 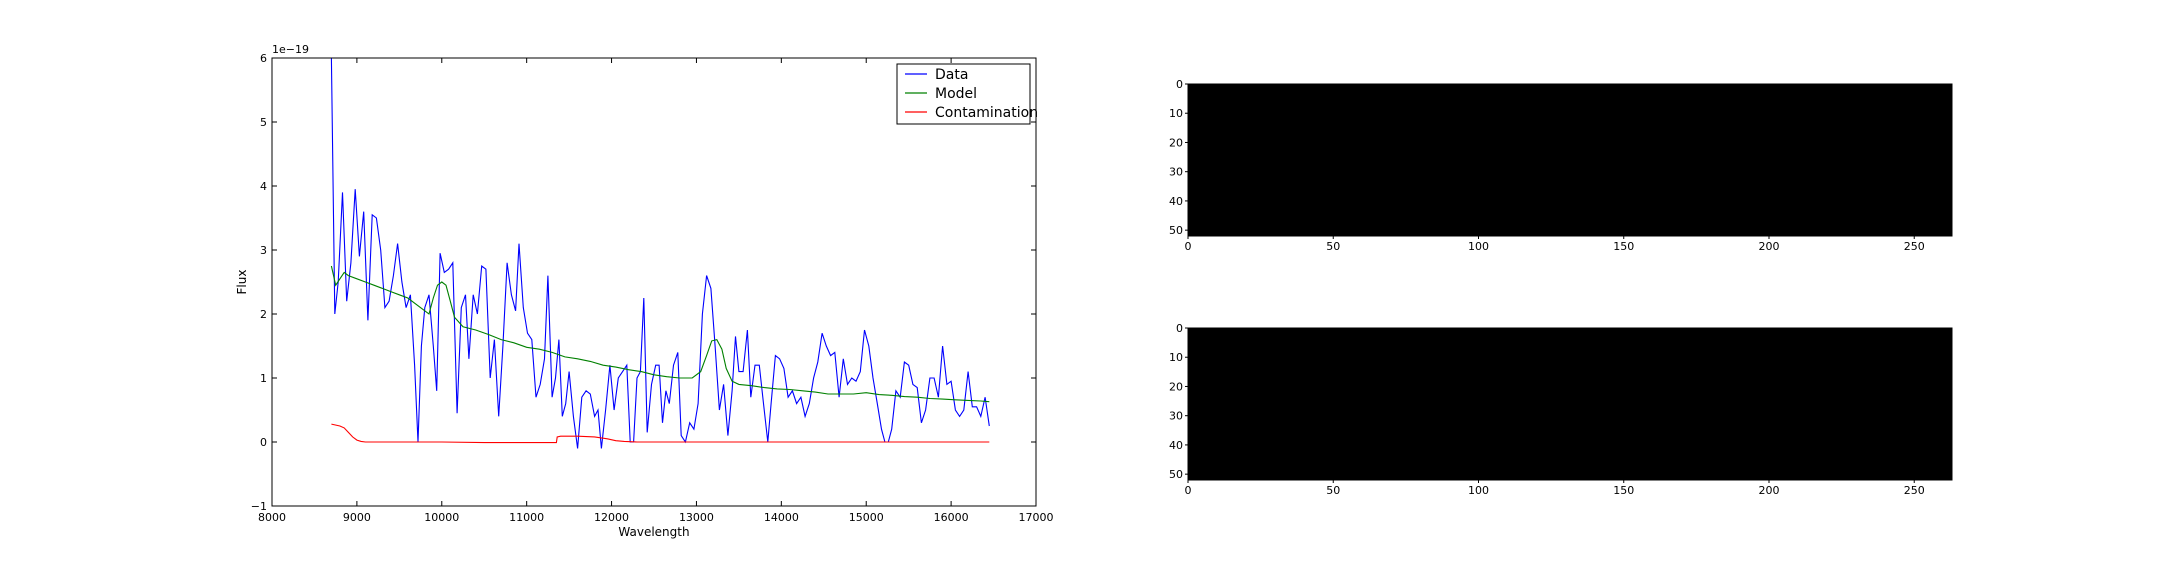 What do you see at coordinates (259, 506) in the screenshot?
I see `y-tick-label: −1` at bounding box center [259, 506].